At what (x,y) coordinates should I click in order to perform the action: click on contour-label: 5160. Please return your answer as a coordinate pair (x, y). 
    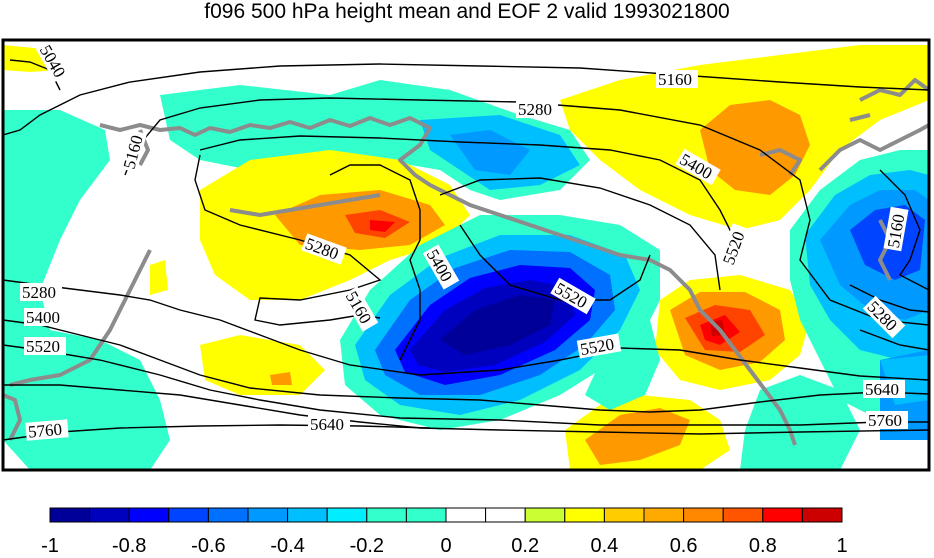
    Looking at the image, I should click on (675, 79).